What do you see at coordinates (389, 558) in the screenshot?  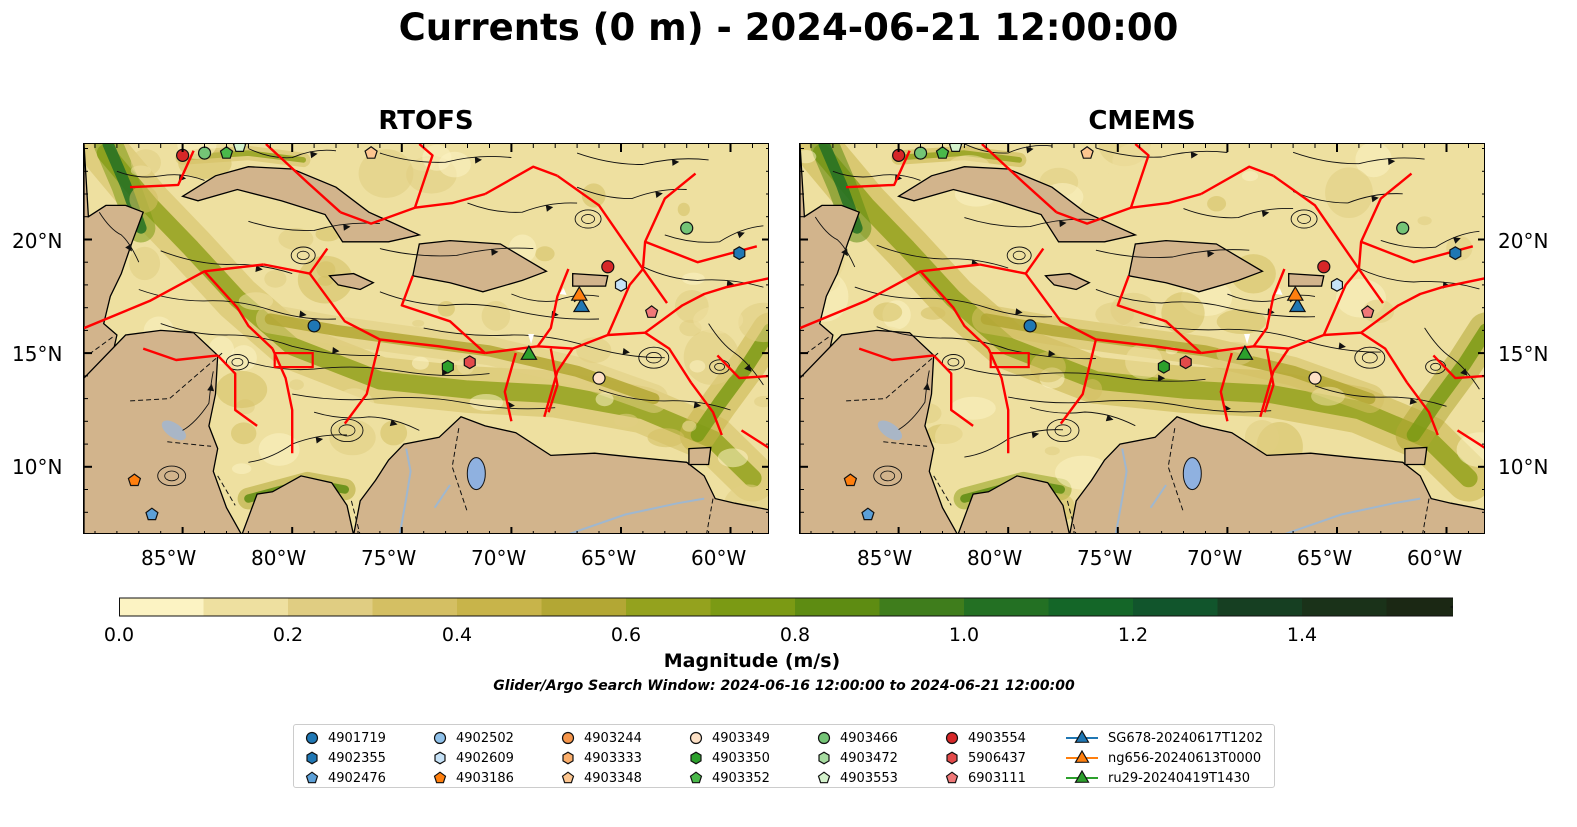 I see `x-tick-label-75w-left: 75°W` at bounding box center [389, 558].